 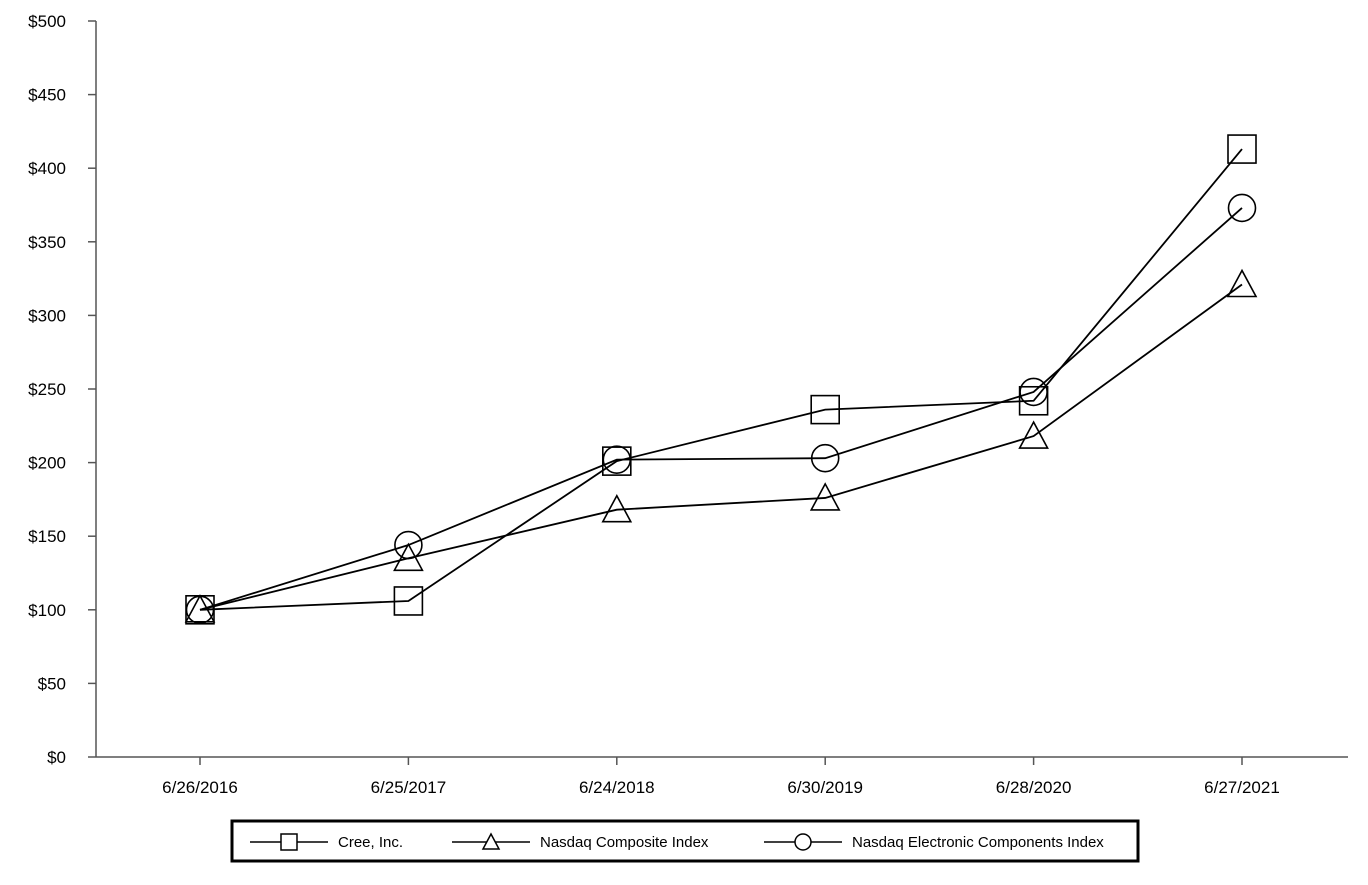 What do you see at coordinates (491, 841) in the screenshot?
I see `legend-triangle-icon` at bounding box center [491, 841].